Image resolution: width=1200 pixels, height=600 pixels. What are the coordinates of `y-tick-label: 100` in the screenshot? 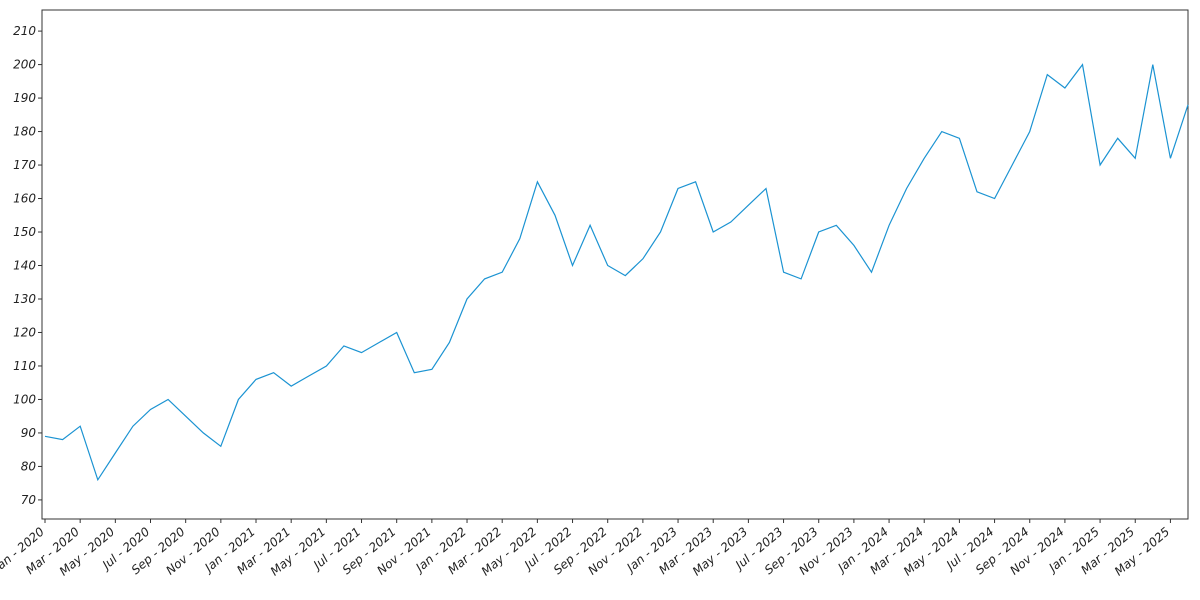 It's located at (24, 399).